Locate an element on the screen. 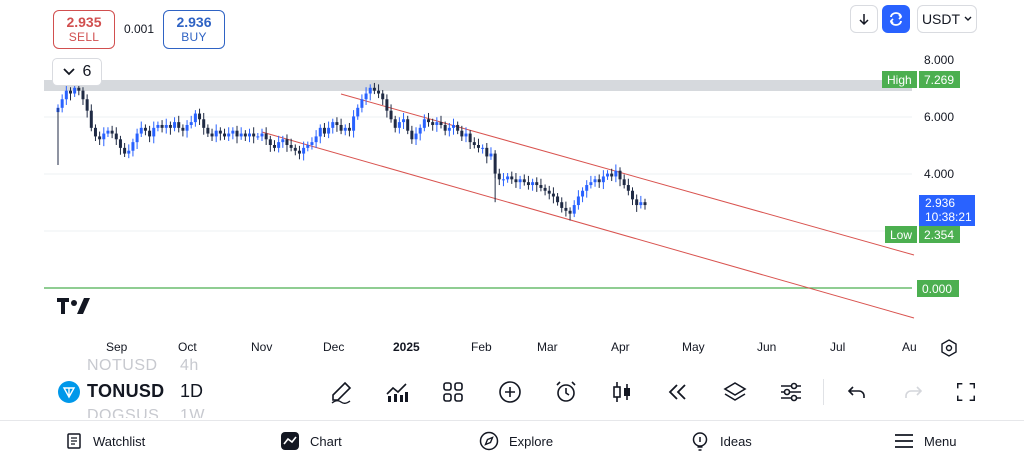 The image size is (1024, 460). hamburger-icon is located at coordinates (904, 441).